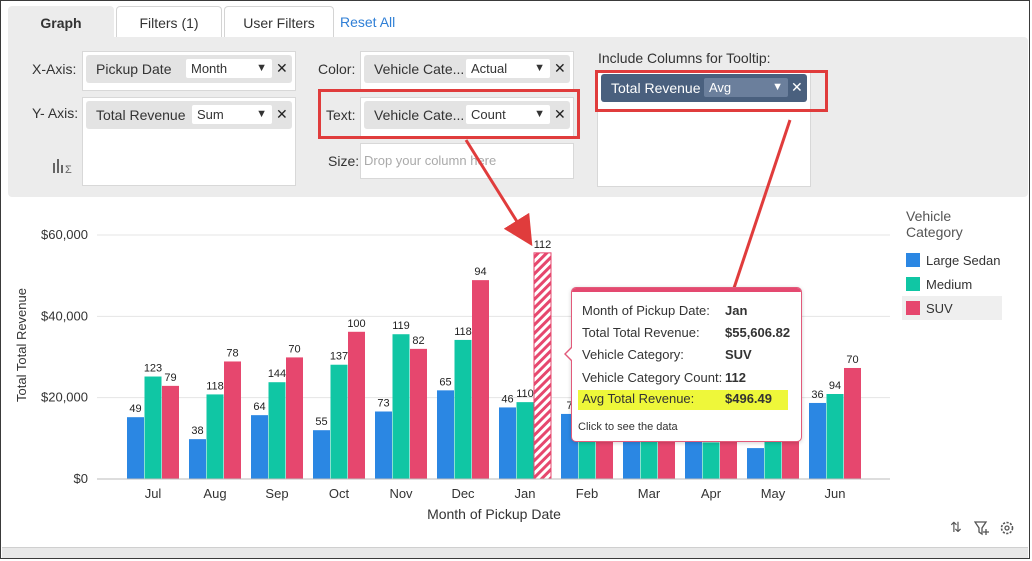  What do you see at coordinates (467, 161) in the screenshot?
I see `size-dropzone` at bounding box center [467, 161].